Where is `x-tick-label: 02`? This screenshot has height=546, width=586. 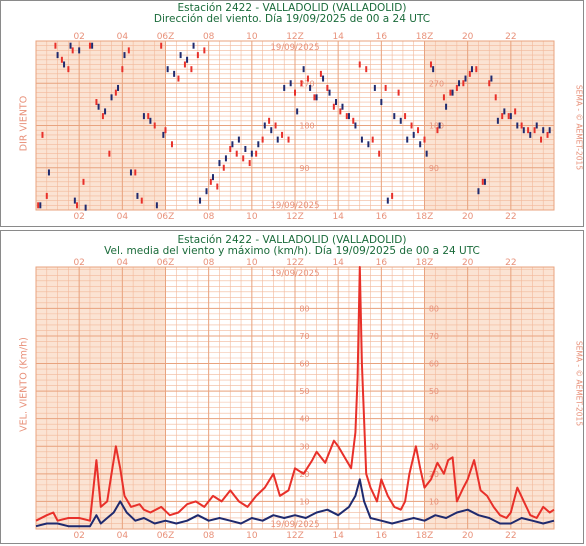 x-tick-label: 02 is located at coordinates (78, 37).